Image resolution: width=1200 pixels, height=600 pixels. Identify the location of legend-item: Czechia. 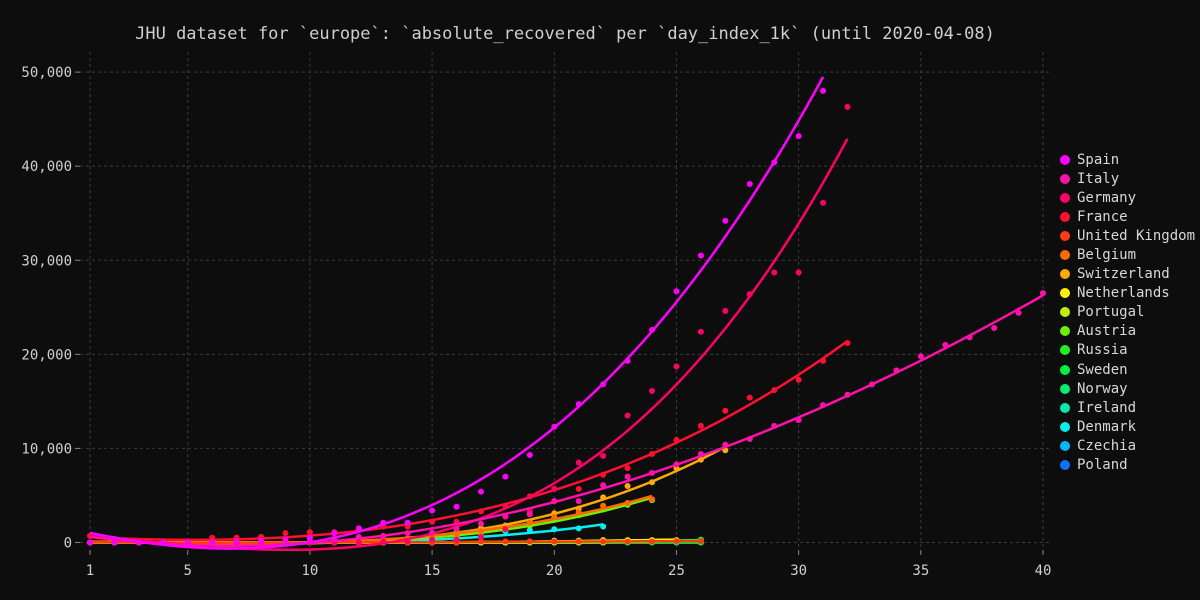
(1127, 445).